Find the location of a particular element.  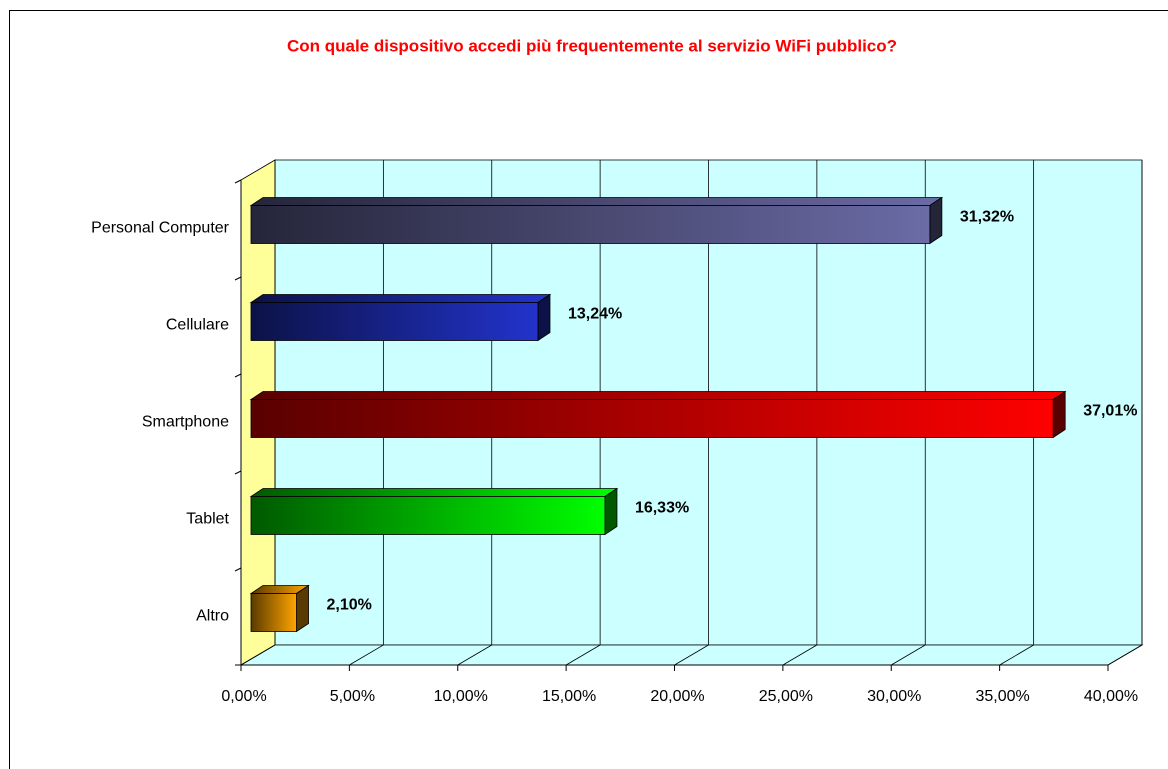

value-label: 13,24% is located at coordinates (595, 314).